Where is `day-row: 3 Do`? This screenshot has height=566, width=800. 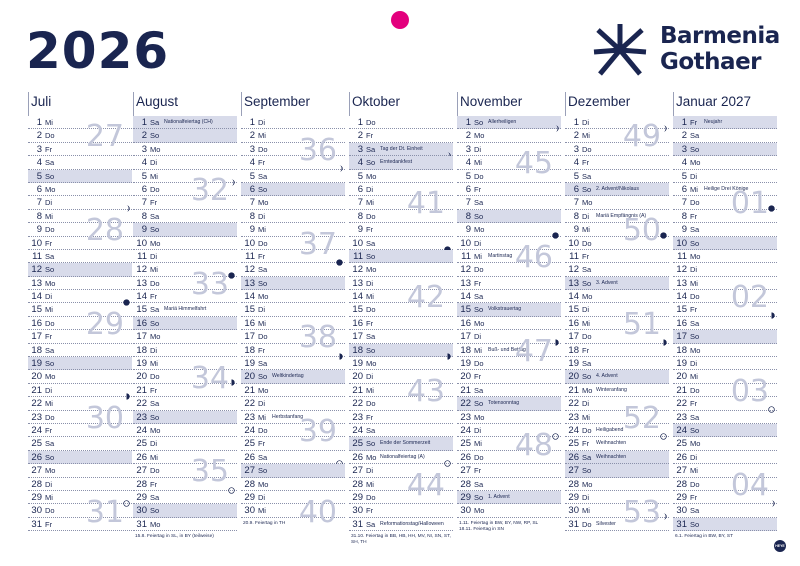 day-row: 3 Do is located at coordinates (617, 150).